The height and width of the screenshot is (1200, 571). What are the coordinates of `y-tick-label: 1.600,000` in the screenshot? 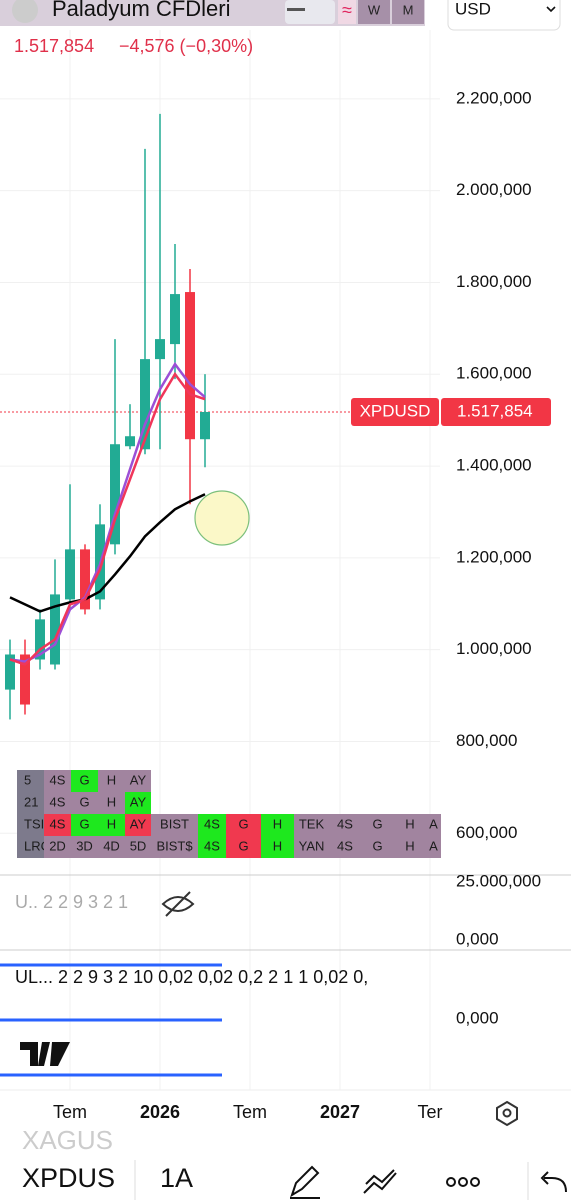 It's located at (494, 373).